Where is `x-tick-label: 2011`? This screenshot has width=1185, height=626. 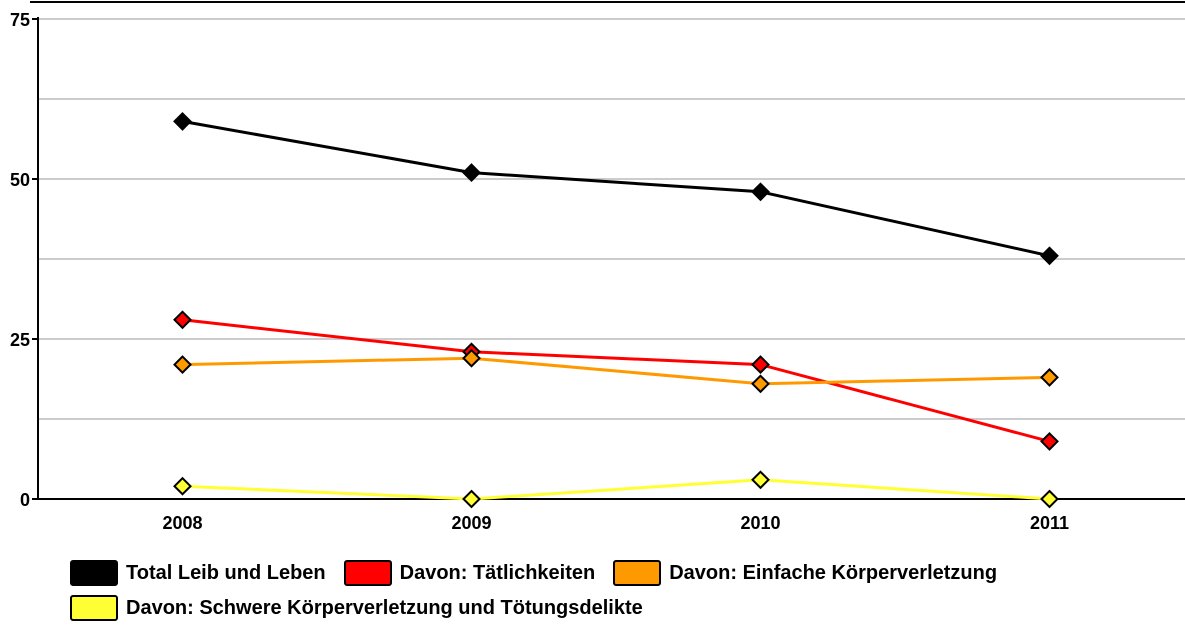 x-tick-label: 2011 is located at coordinates (1049, 523).